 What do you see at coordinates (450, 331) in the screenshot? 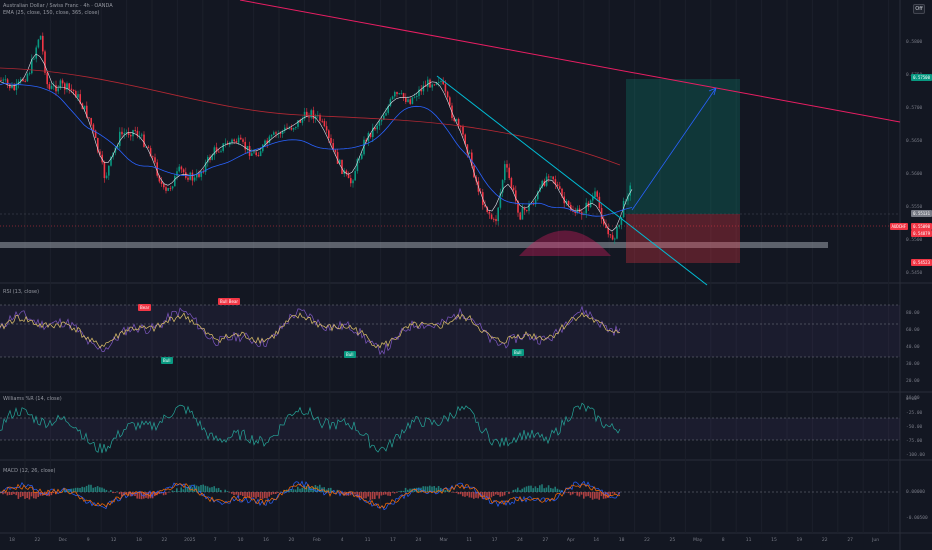
I see `rsi-band` at bounding box center [450, 331].